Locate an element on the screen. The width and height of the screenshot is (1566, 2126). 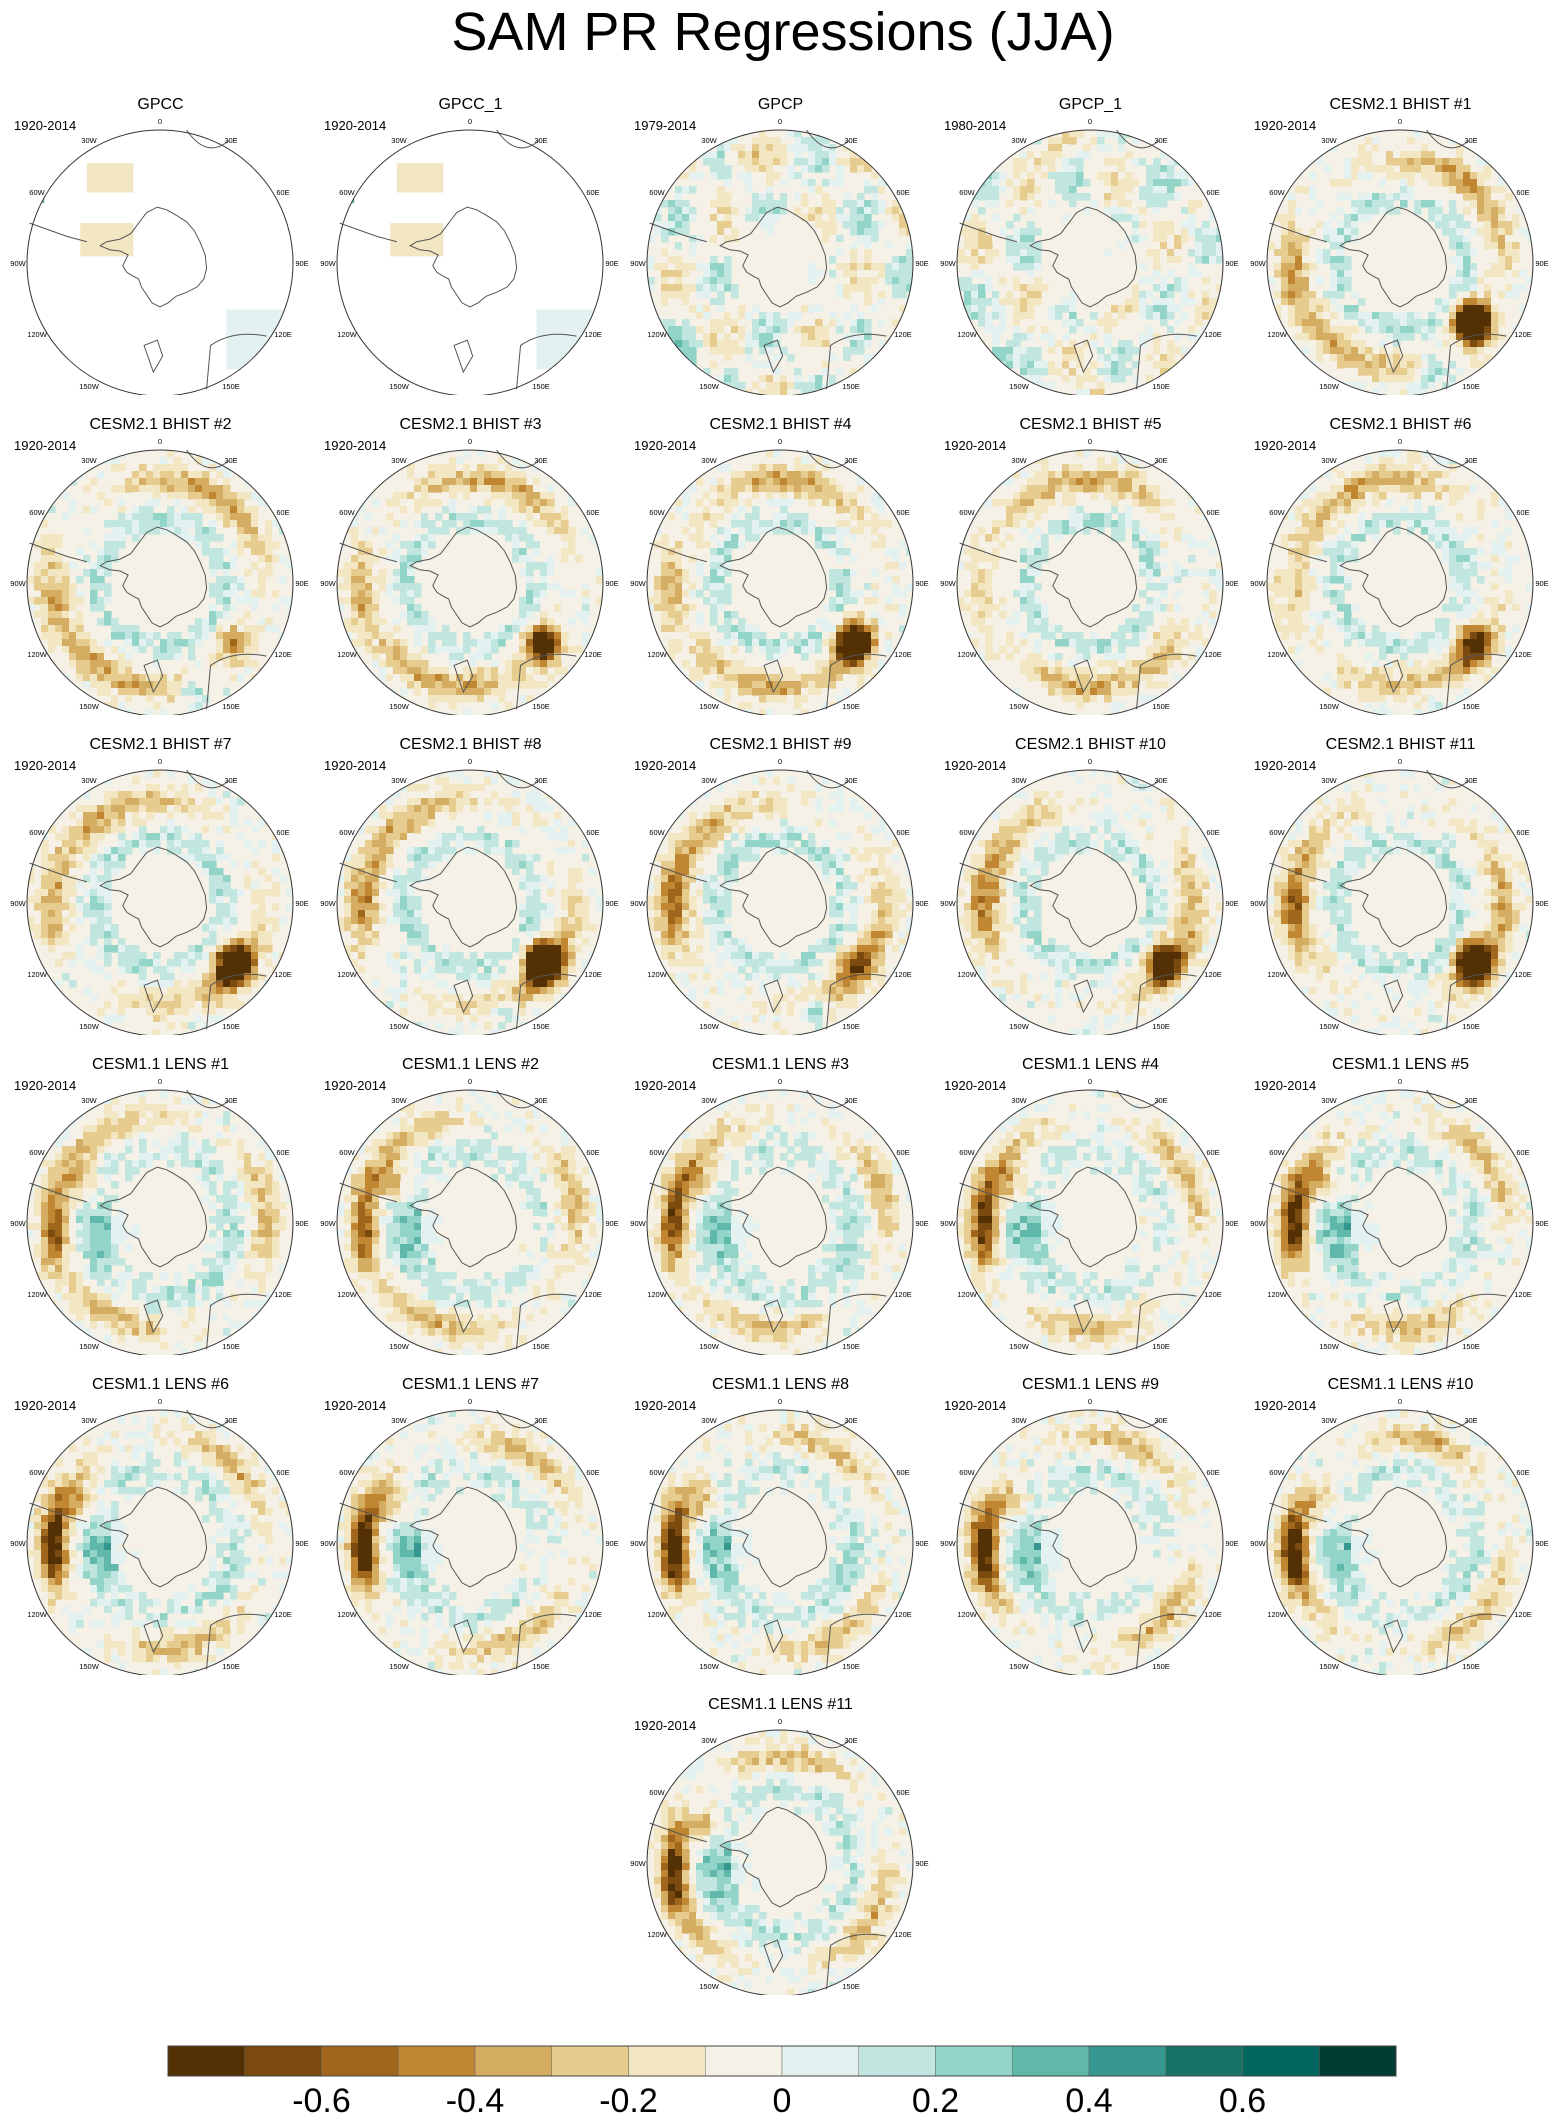
lon-label: 90E is located at coordinates (1541, 263).